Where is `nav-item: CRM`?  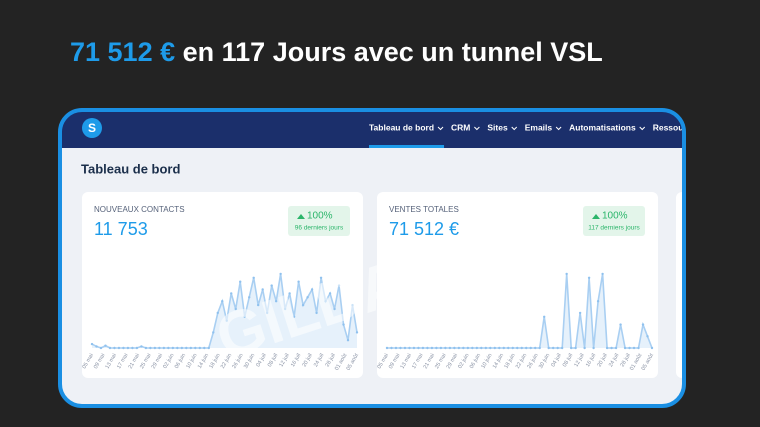
nav-item: CRM is located at coordinates (460, 127).